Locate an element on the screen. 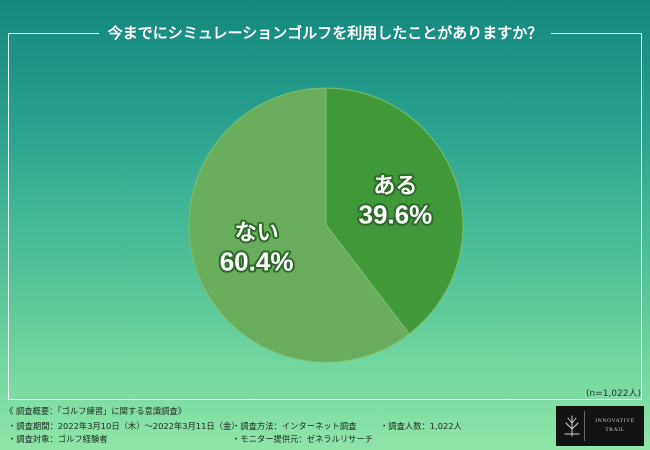  innovative-trail-logo: INNOVATIVE TRAIL is located at coordinates (600, 426).